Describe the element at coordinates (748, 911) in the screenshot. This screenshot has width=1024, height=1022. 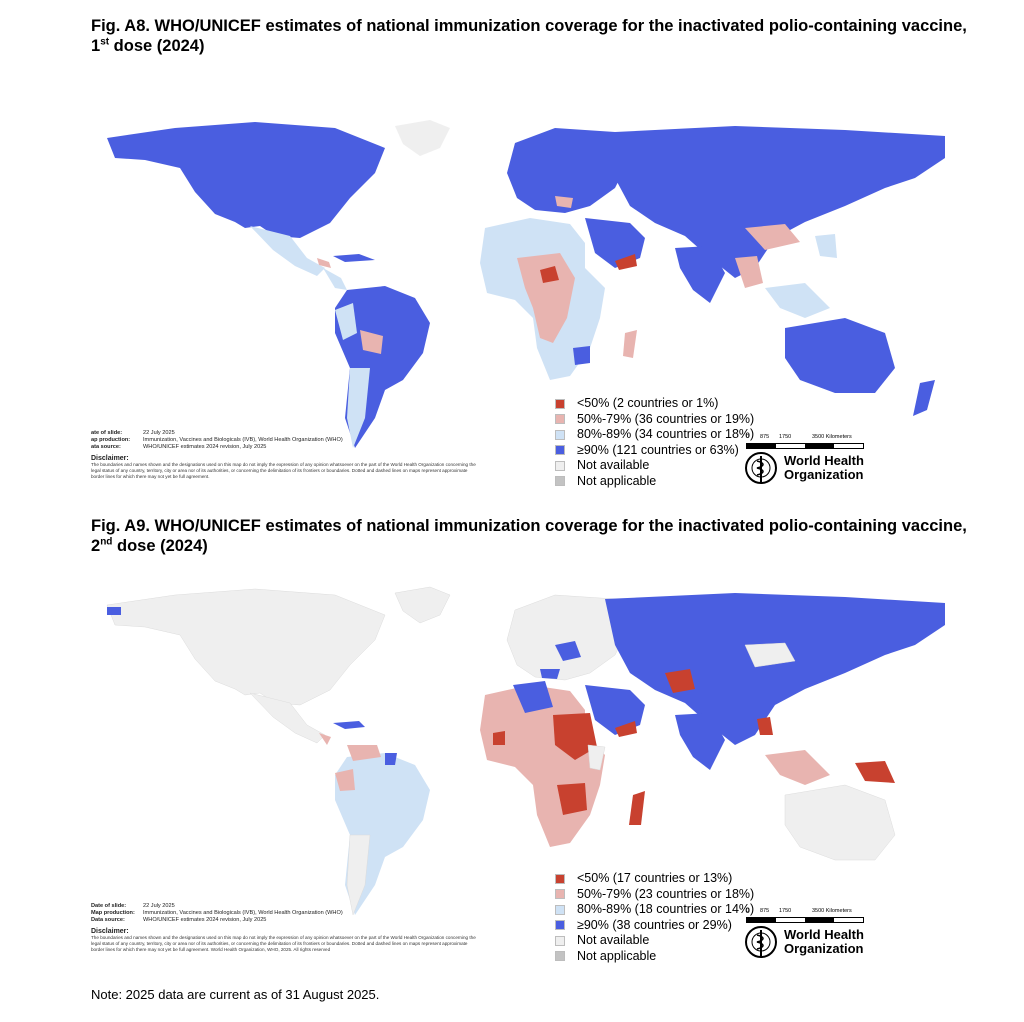
I see `scale-label: 0` at that location.